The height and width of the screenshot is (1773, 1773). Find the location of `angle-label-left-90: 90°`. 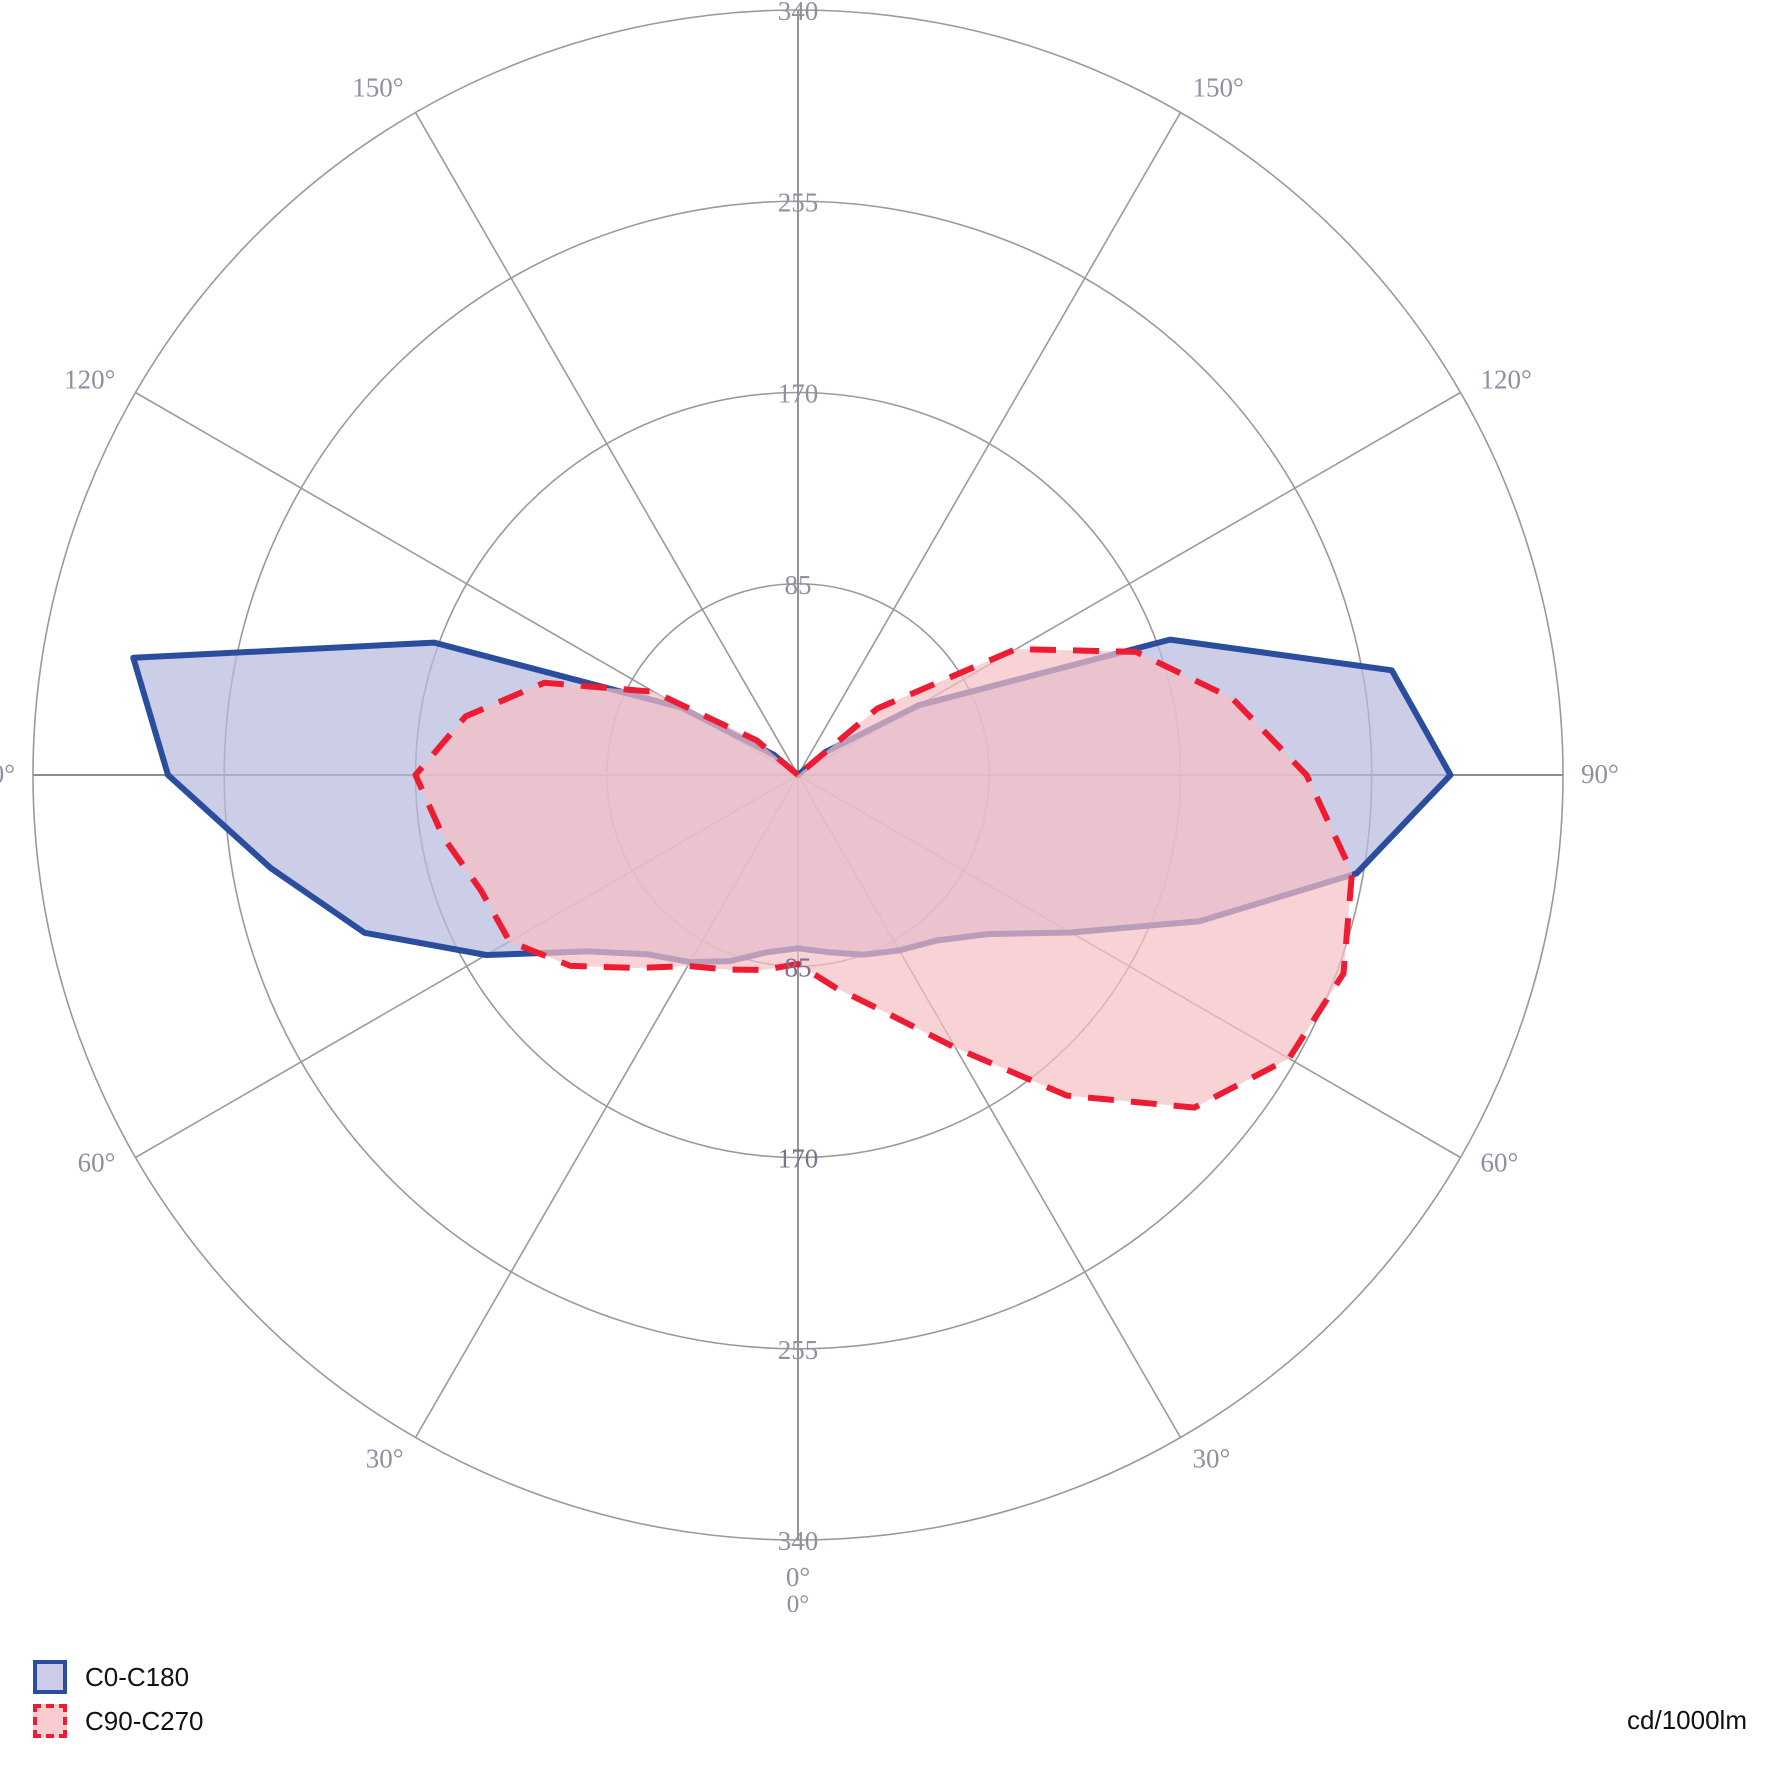

angle-label-left-90: 90° is located at coordinates (7, 774).